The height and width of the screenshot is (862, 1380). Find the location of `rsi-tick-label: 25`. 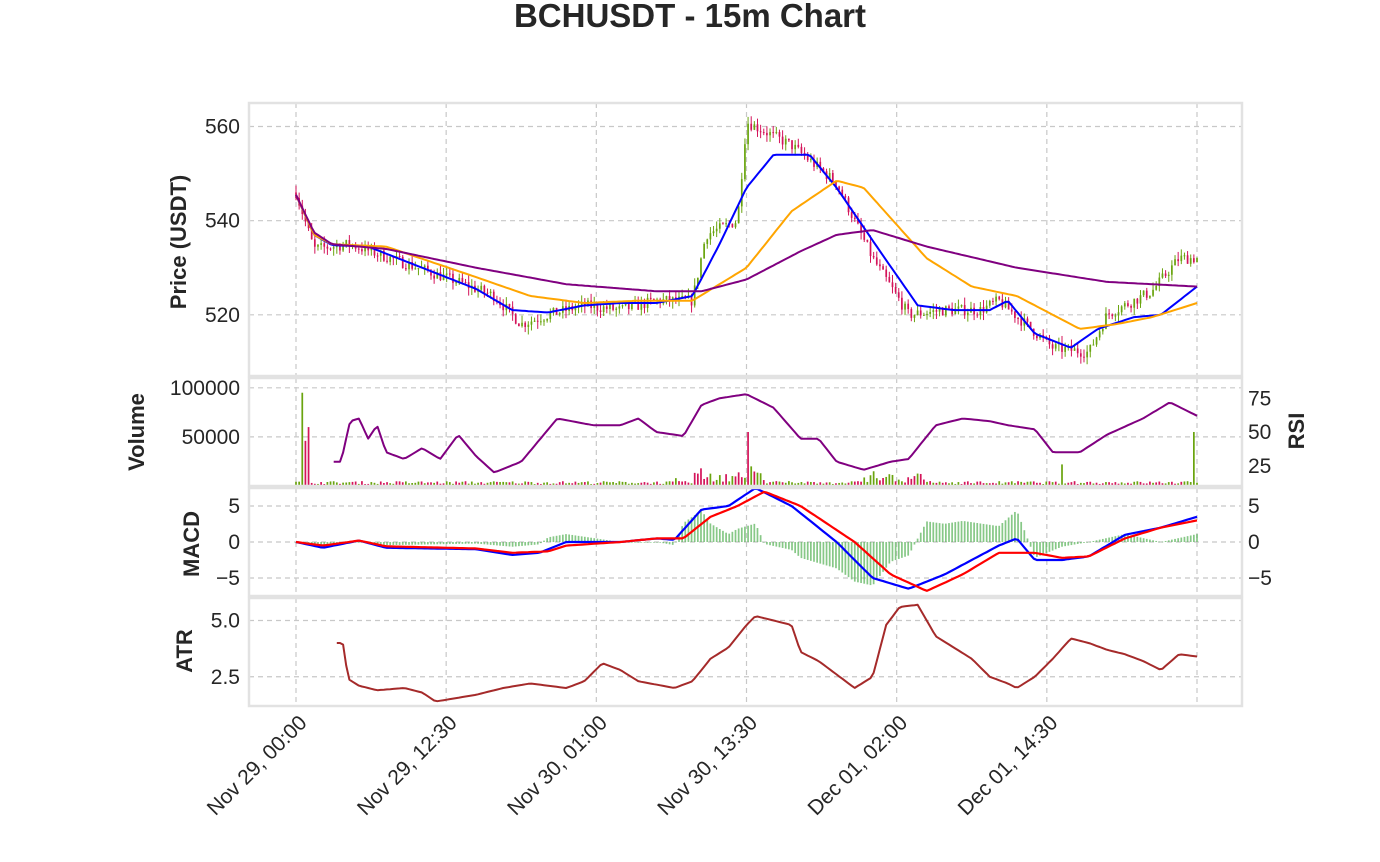

rsi-tick-label: 25 is located at coordinates (1259, 466).